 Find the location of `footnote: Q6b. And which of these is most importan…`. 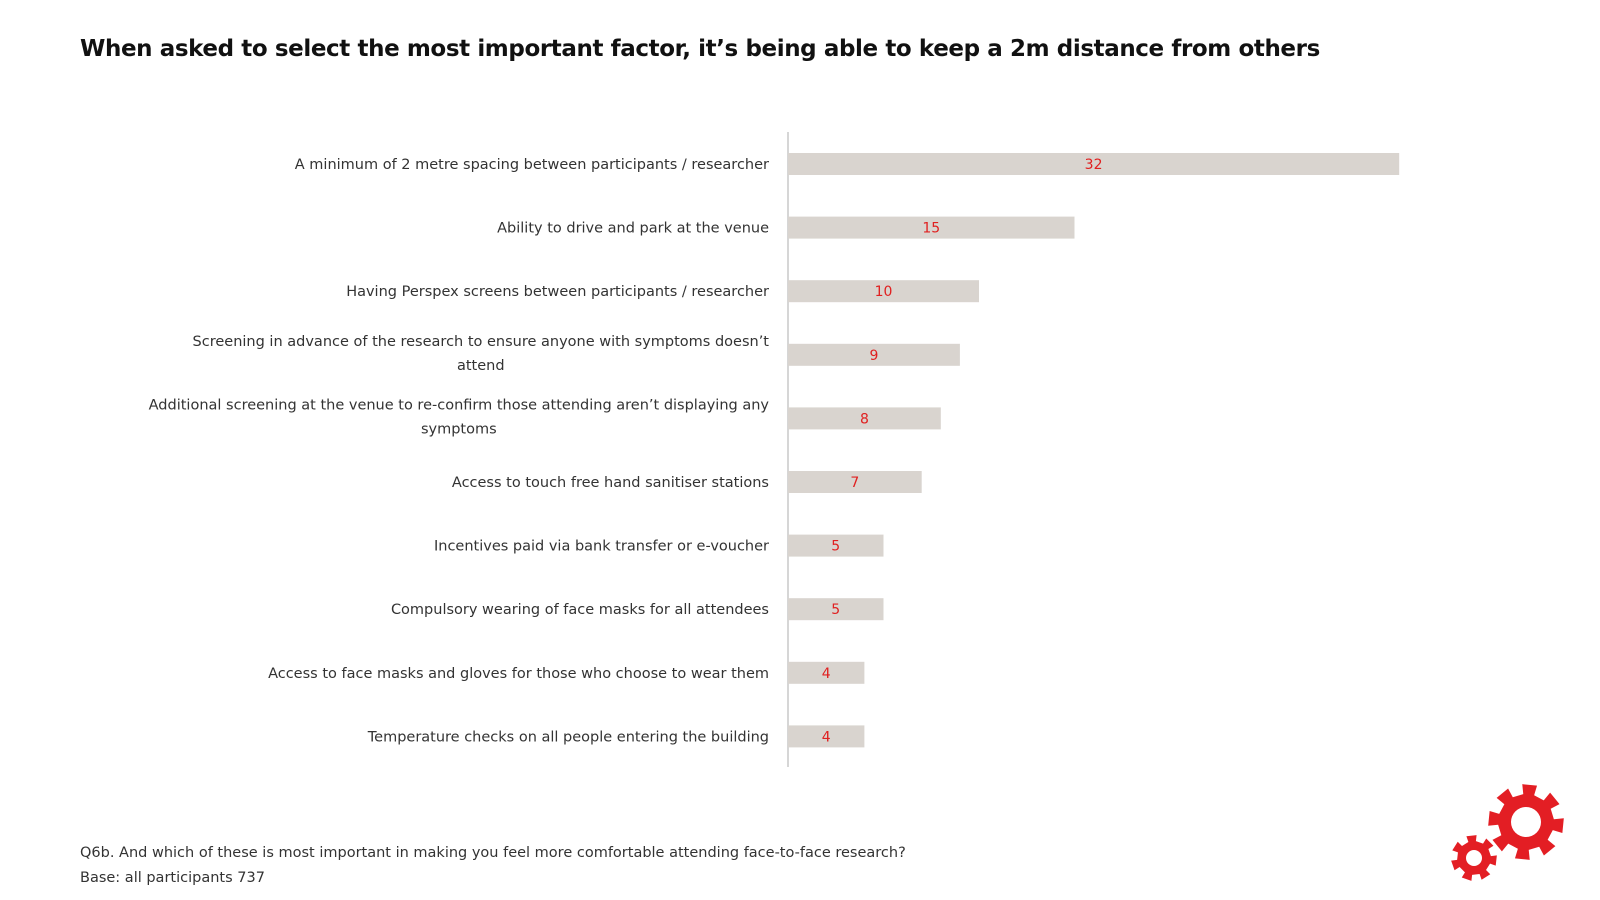

footnote: Q6b. And which of these is most importan… is located at coordinates (493, 866).